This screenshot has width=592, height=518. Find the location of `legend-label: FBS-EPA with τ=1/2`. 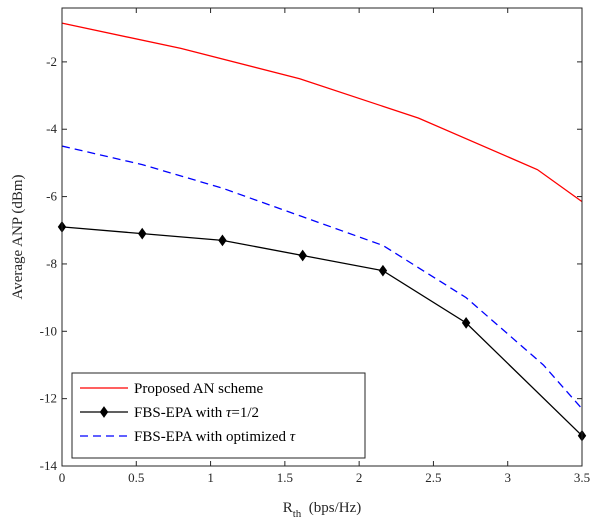

legend-label: FBS-EPA with τ=1/2 is located at coordinates (196, 413).